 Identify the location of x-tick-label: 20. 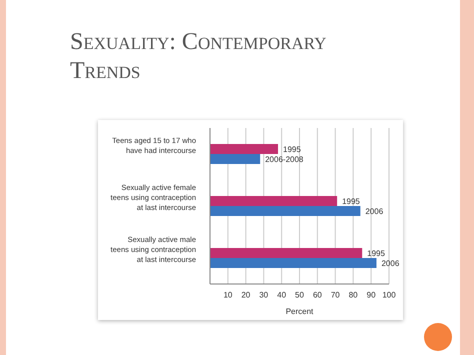
(246, 295).